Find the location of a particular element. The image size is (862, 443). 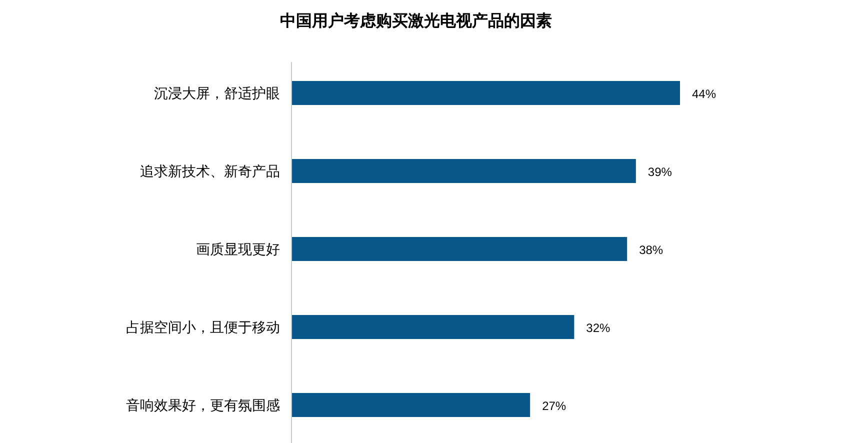

data-label: 32% is located at coordinates (598, 328).